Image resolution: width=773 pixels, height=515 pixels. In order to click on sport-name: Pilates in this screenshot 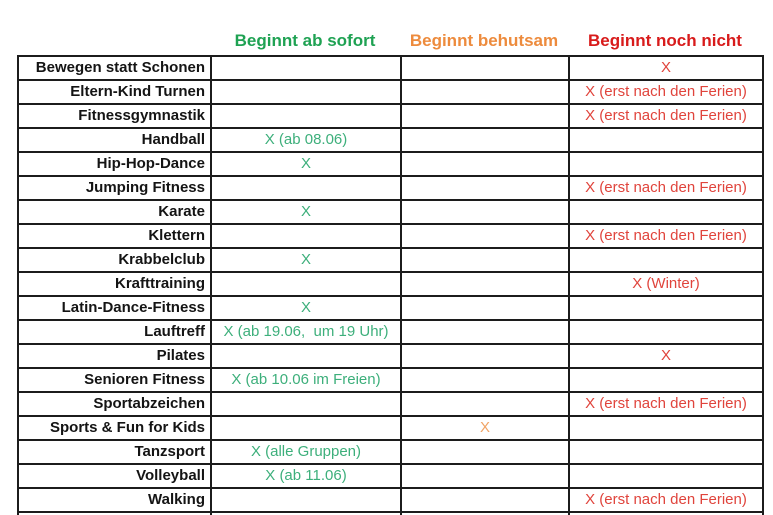, I will do `click(114, 356)`.